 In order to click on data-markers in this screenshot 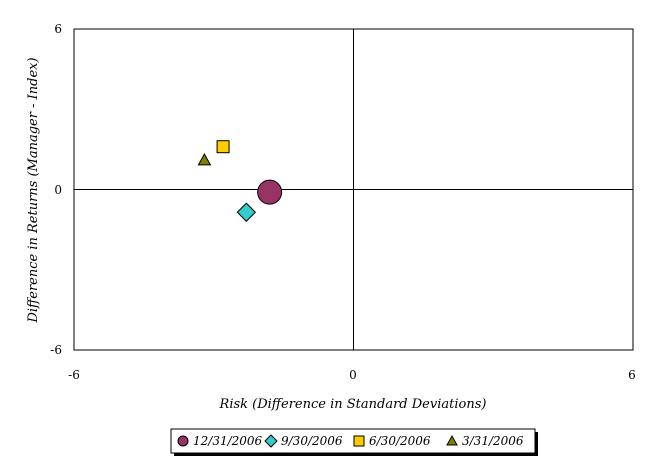, I will do `click(240, 181)`.